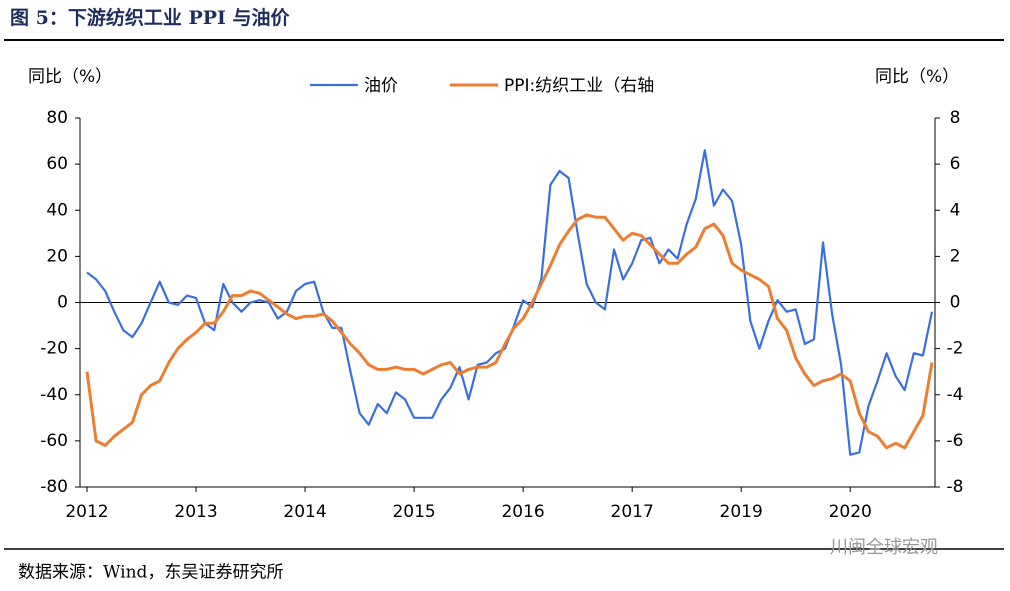 The height and width of the screenshot is (591, 1010). I want to click on y-tick-label: 80, so click(57, 118).